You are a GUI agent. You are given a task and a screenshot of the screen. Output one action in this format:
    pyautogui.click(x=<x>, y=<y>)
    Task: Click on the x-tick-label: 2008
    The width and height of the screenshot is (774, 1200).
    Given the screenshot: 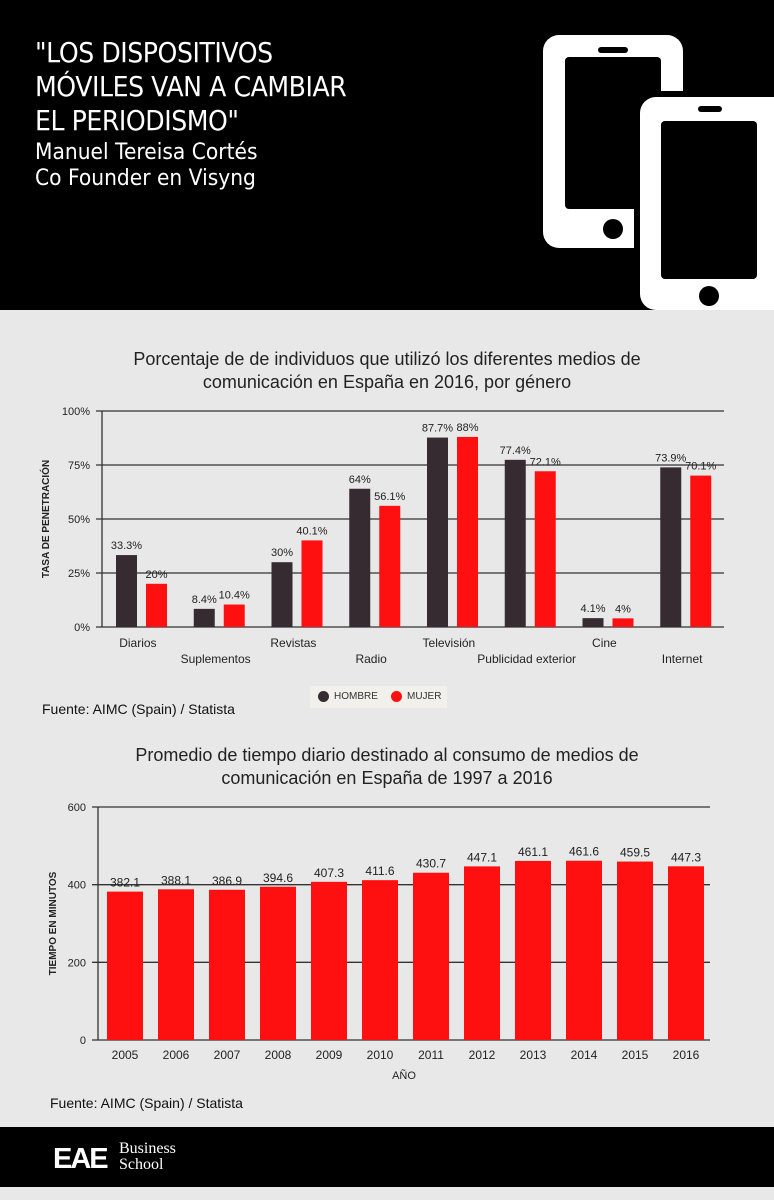 What is the action you would take?
    pyautogui.click(x=278, y=1055)
    